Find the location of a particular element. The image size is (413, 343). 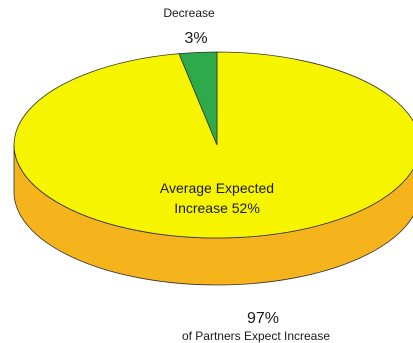

pie-slice-decrease is located at coordinates (198, 98).